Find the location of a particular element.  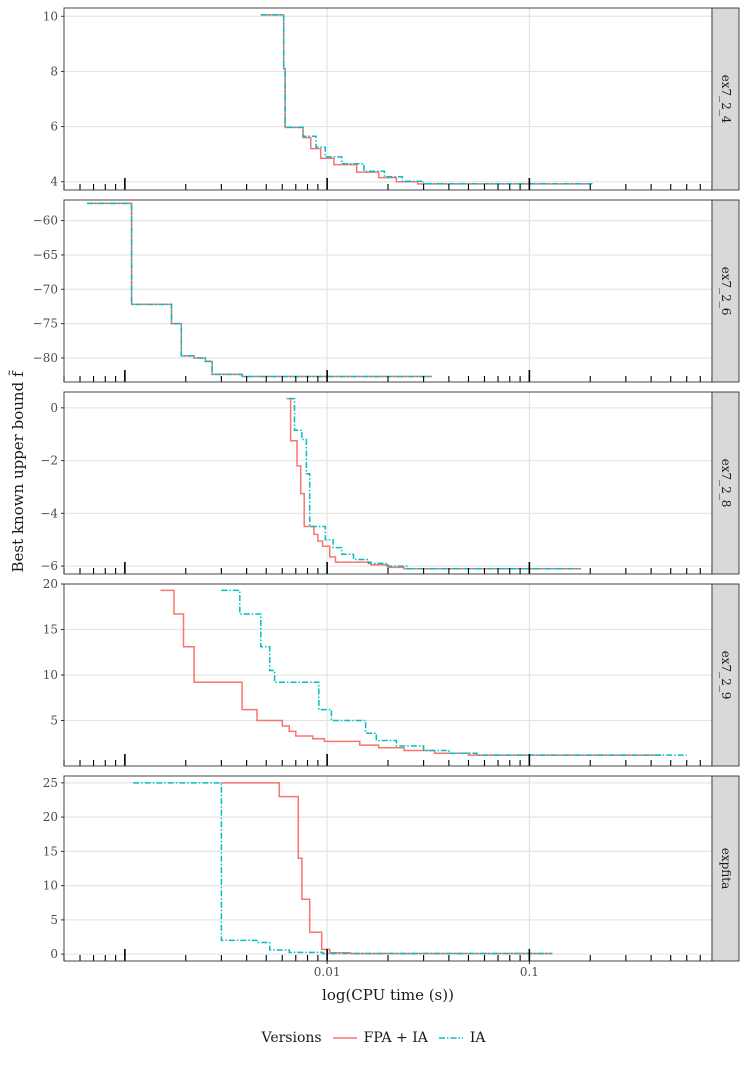

y-tick-label: −6 is located at coordinates (49, 566).